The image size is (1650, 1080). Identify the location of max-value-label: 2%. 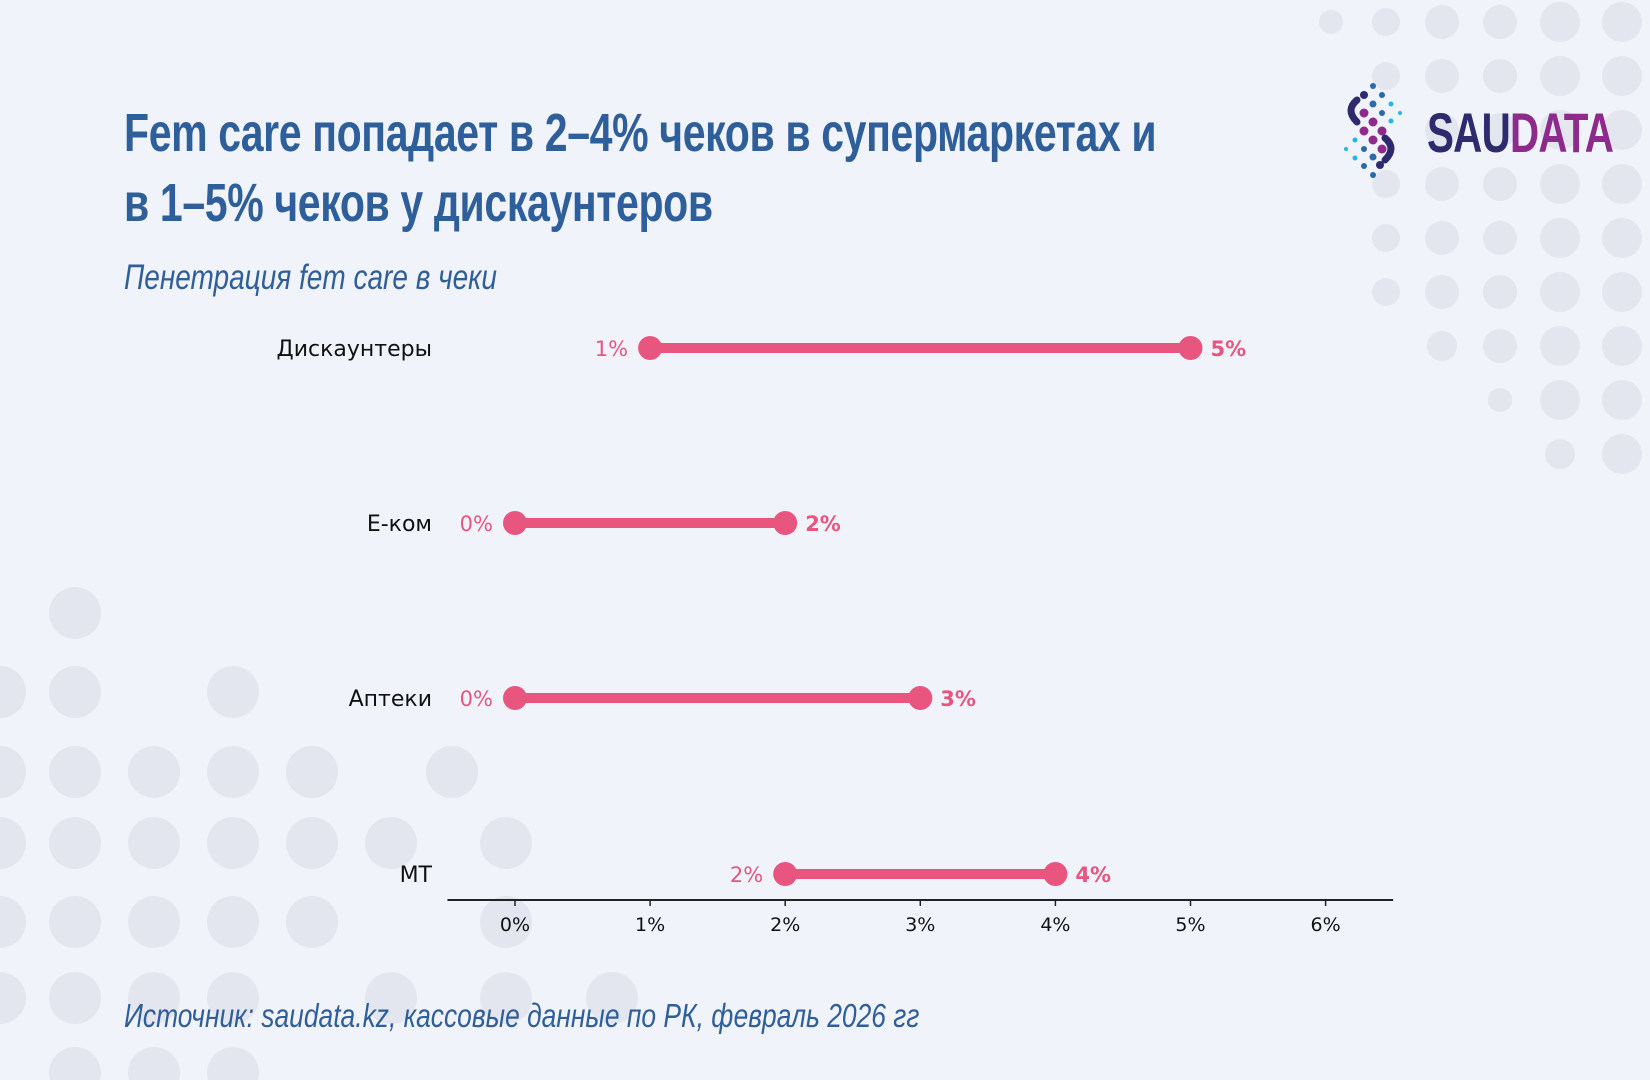
(823, 524).